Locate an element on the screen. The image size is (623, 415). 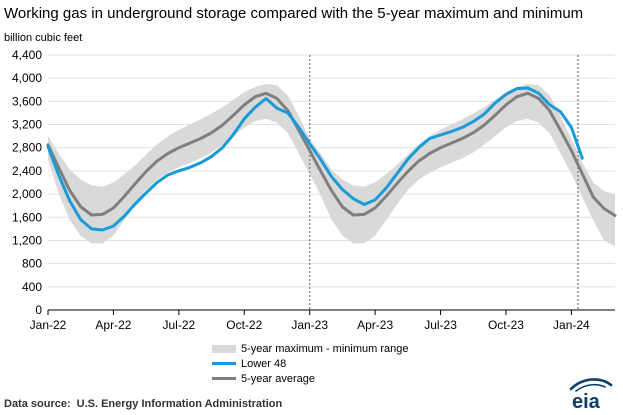
y-tick-label: 4,400 is located at coordinates (27, 55).